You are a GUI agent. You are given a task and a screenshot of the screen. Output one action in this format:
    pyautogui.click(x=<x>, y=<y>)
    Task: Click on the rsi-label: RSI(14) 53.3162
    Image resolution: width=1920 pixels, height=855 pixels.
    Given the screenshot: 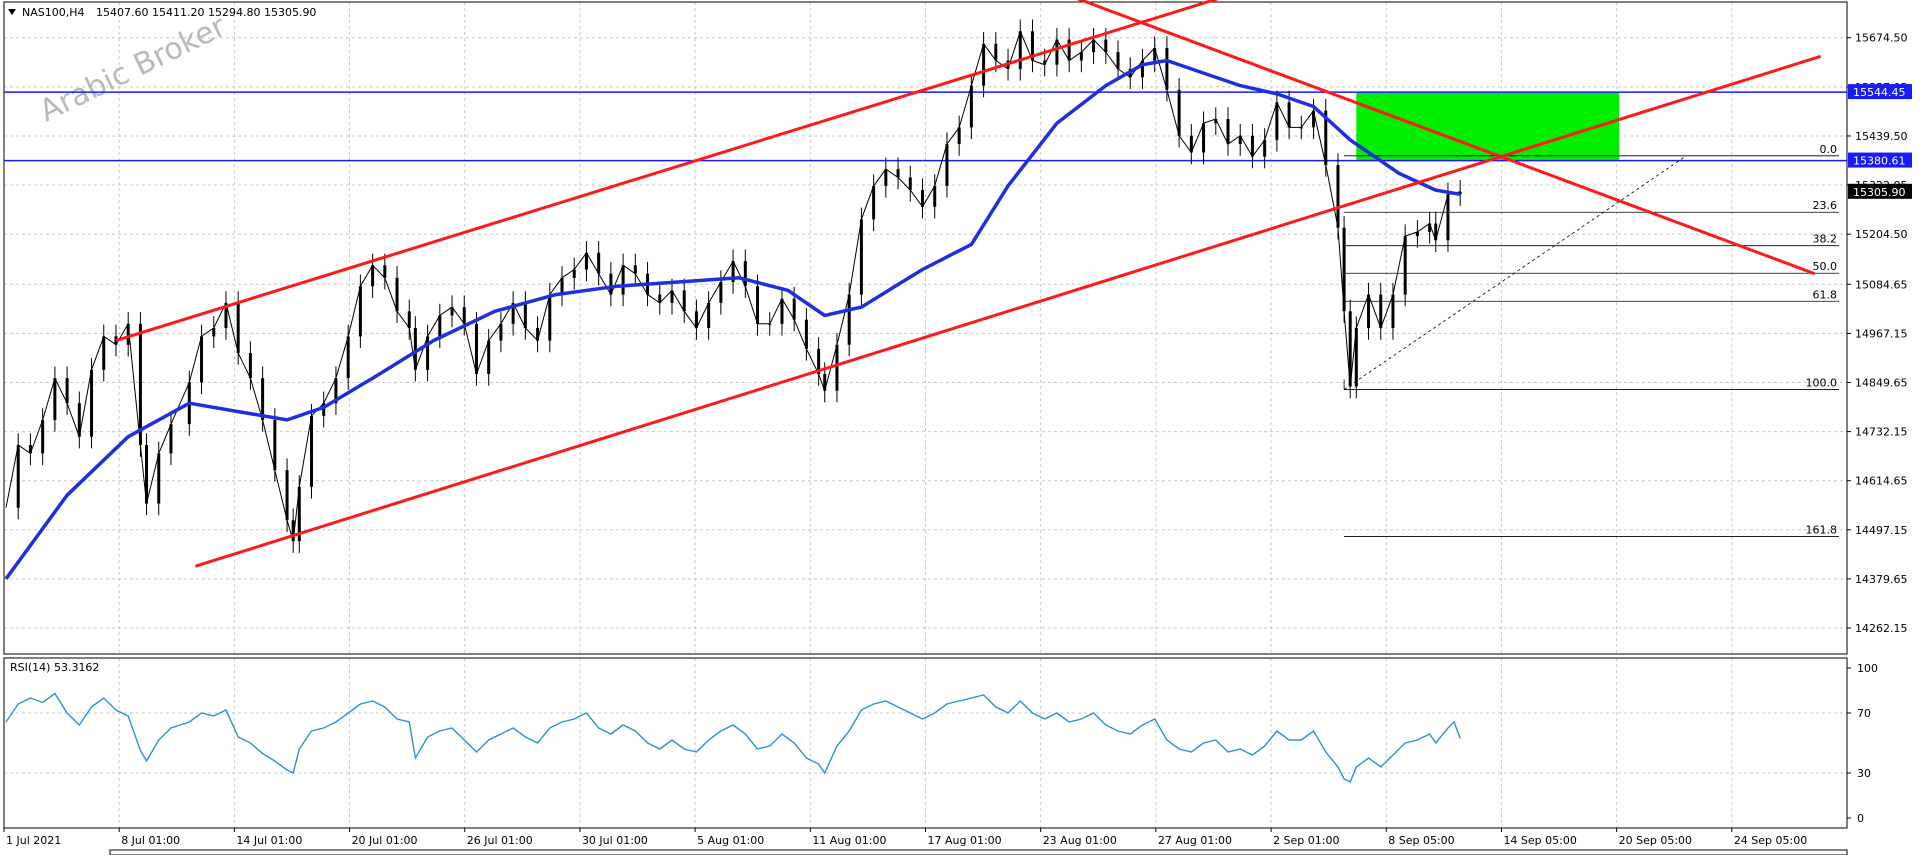 What is the action you would take?
    pyautogui.click(x=54, y=667)
    